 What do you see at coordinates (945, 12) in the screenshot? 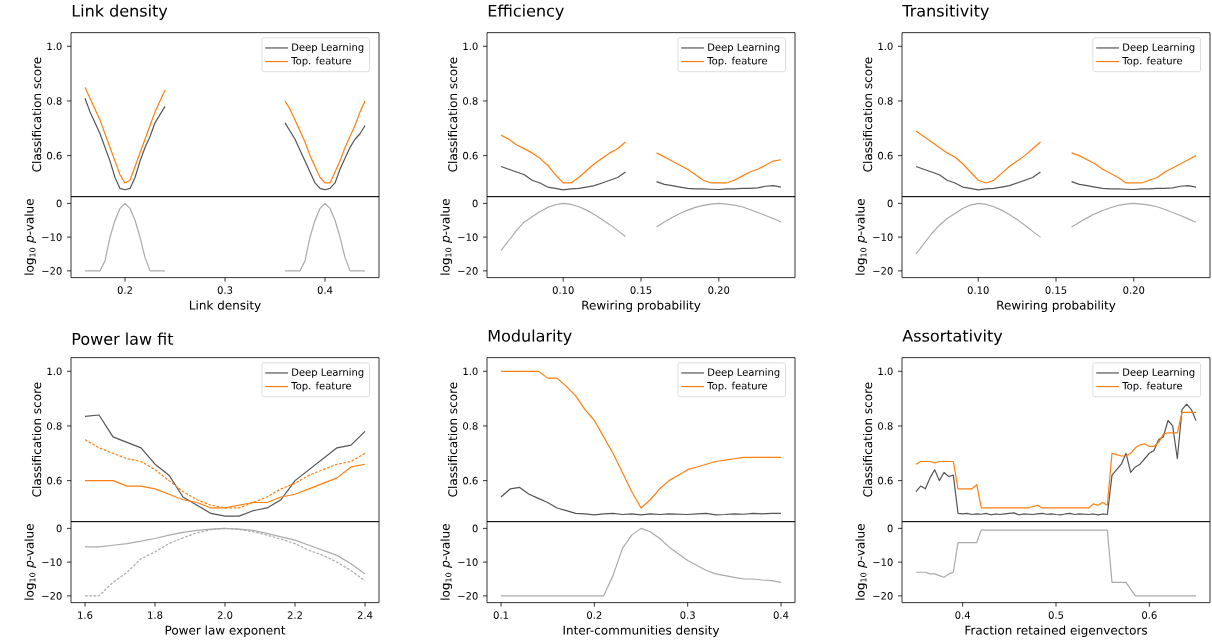
I see `chart-title: Transitivity` at bounding box center [945, 12].